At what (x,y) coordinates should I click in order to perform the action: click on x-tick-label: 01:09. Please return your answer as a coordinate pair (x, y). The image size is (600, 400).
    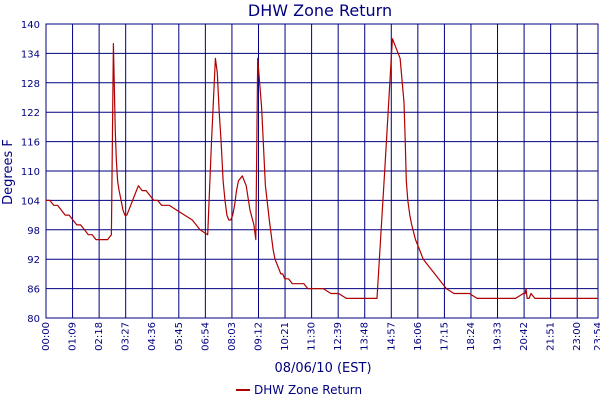
    Looking at the image, I should click on (73, 336).